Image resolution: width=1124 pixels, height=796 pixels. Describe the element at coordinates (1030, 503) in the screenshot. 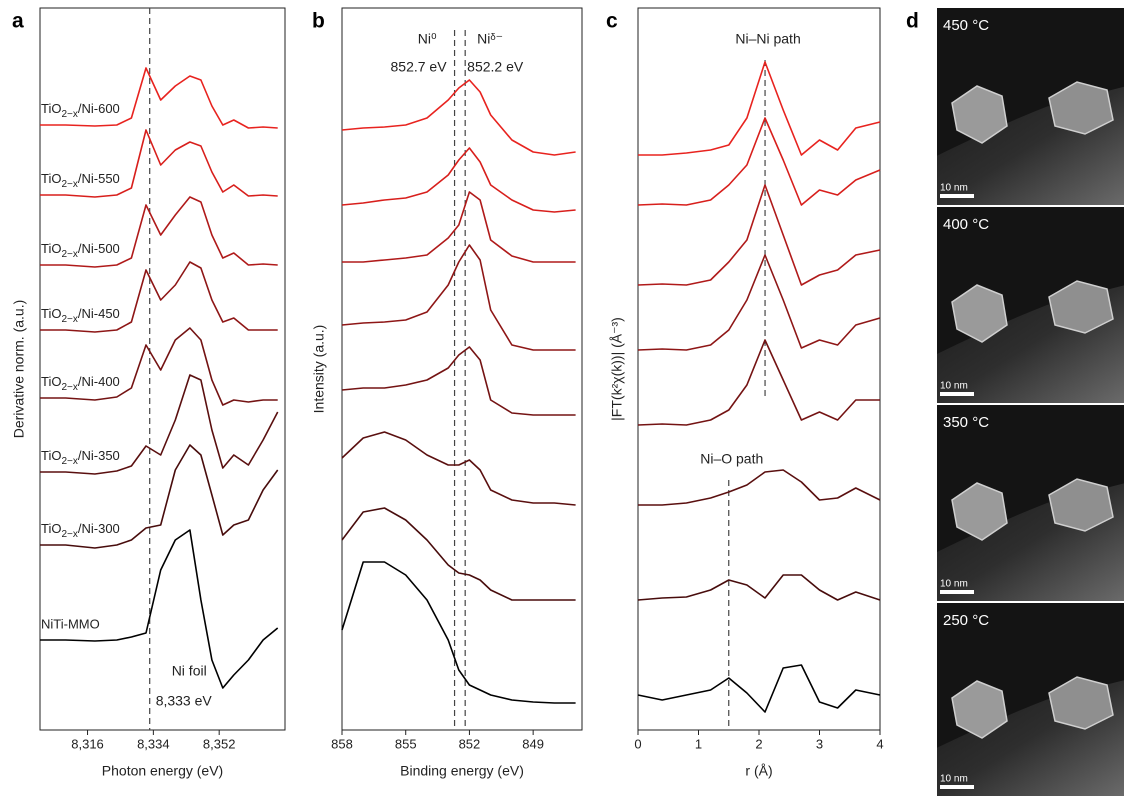

I see `micrograph: 350 °C 10 nm` at that location.